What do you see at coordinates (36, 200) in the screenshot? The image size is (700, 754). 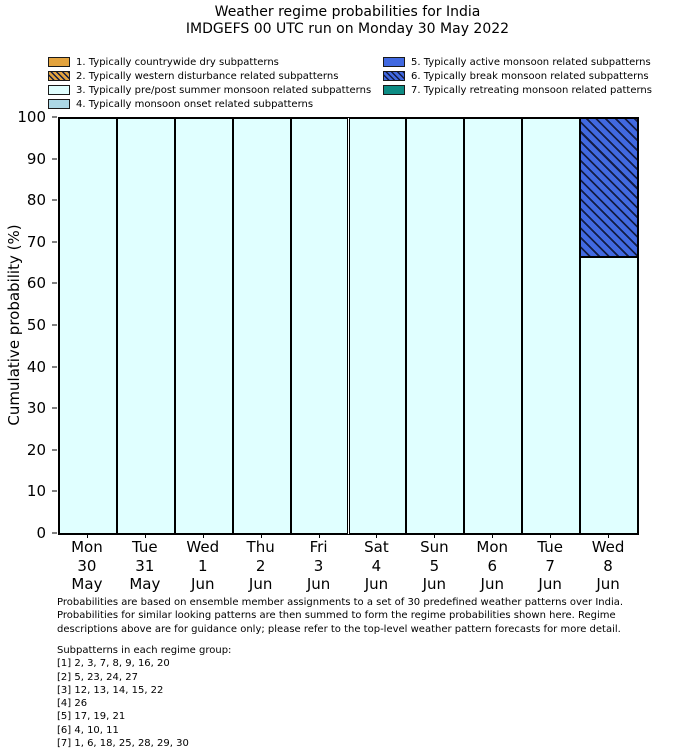 I see `y-tick-label: 80` at bounding box center [36, 200].